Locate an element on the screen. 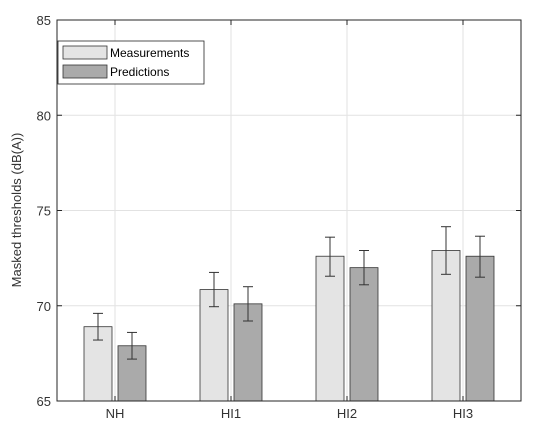 Image resolution: width=533 pixels, height=421 pixels. x-tick-label: NH is located at coordinates (115, 413).